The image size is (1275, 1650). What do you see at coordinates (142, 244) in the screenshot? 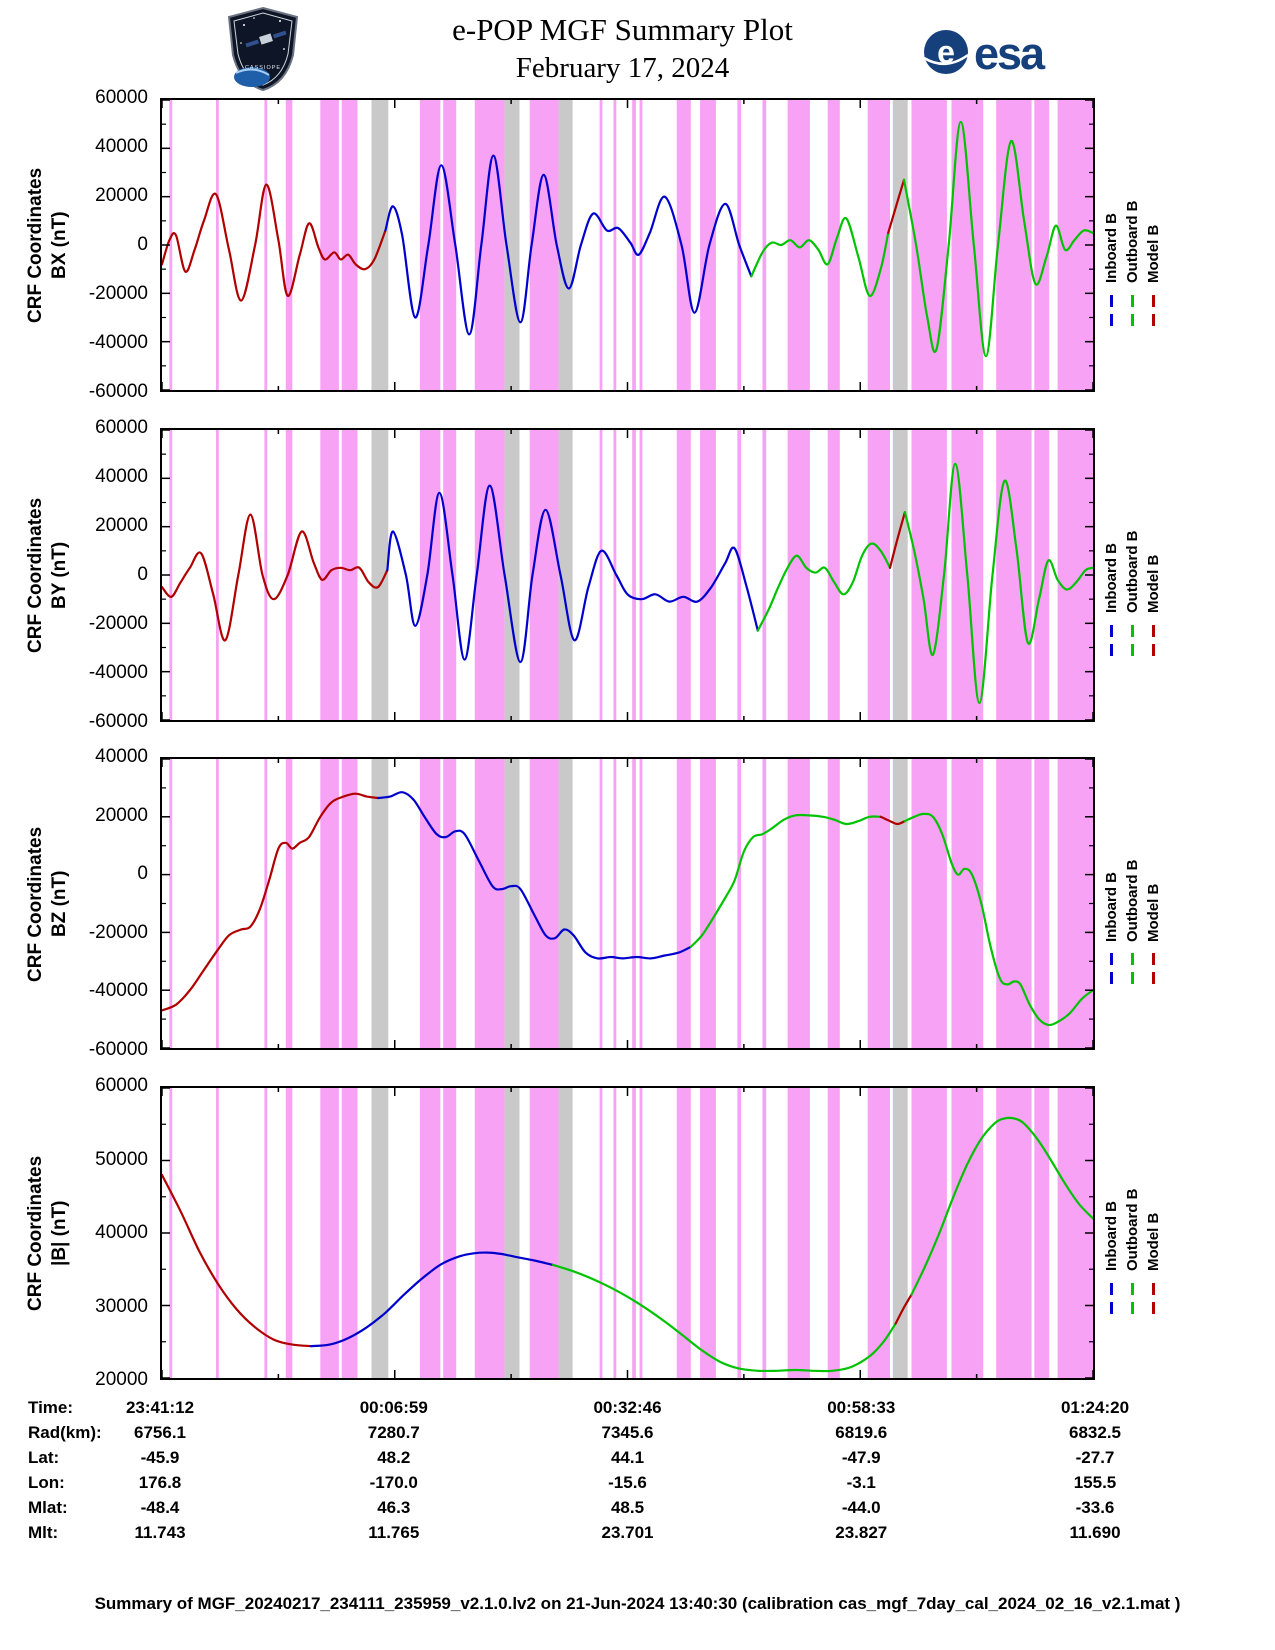
I see `y-tick-label: 0` at bounding box center [142, 244].